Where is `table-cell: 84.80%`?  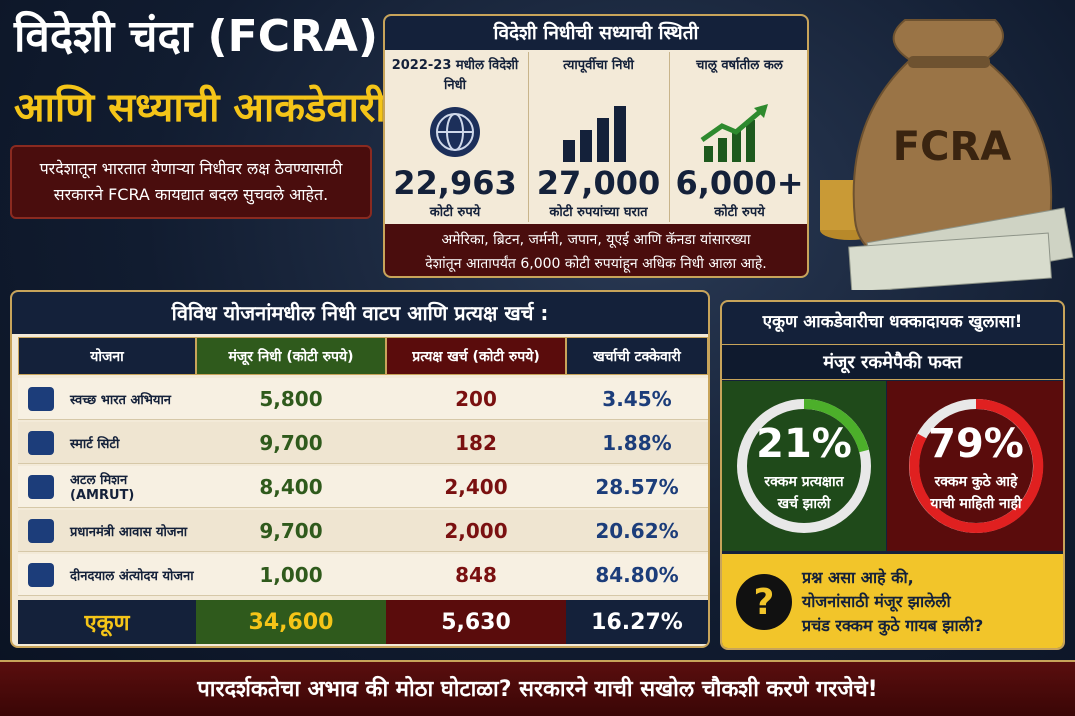 table-cell: 84.80% is located at coordinates (637, 575).